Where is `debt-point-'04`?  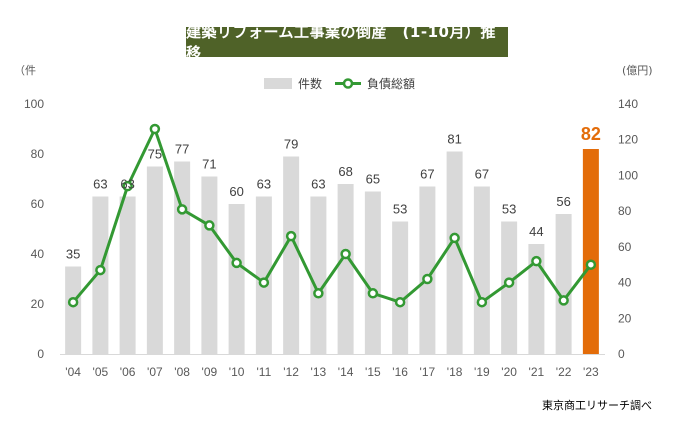
debt-point-'04 is located at coordinates (73, 302).